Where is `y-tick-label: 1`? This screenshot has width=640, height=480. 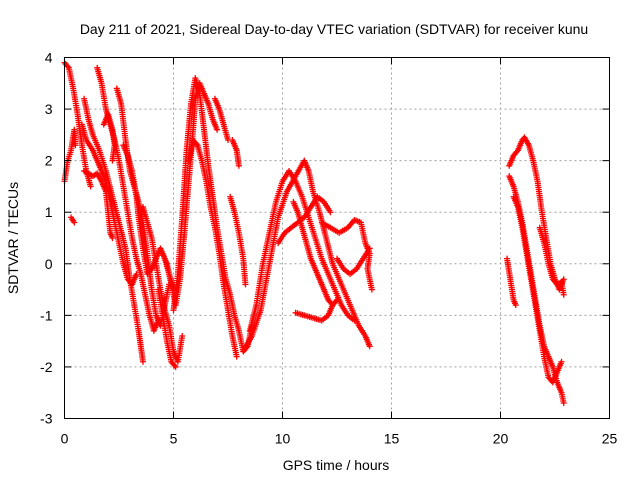
y-tick-label: 1 is located at coordinates (49, 212).